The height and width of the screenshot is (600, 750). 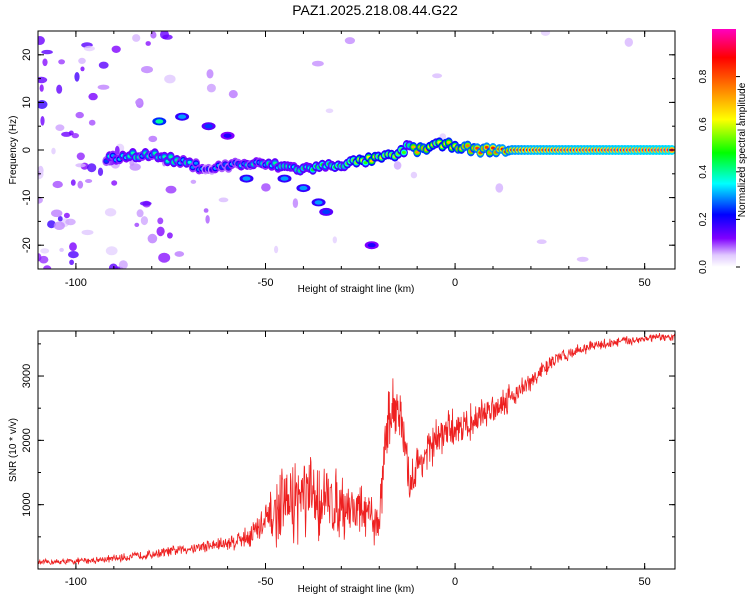 What do you see at coordinates (703, 171) in the screenshot?
I see `colorbar-tick-label: 0.4` at bounding box center [703, 171].